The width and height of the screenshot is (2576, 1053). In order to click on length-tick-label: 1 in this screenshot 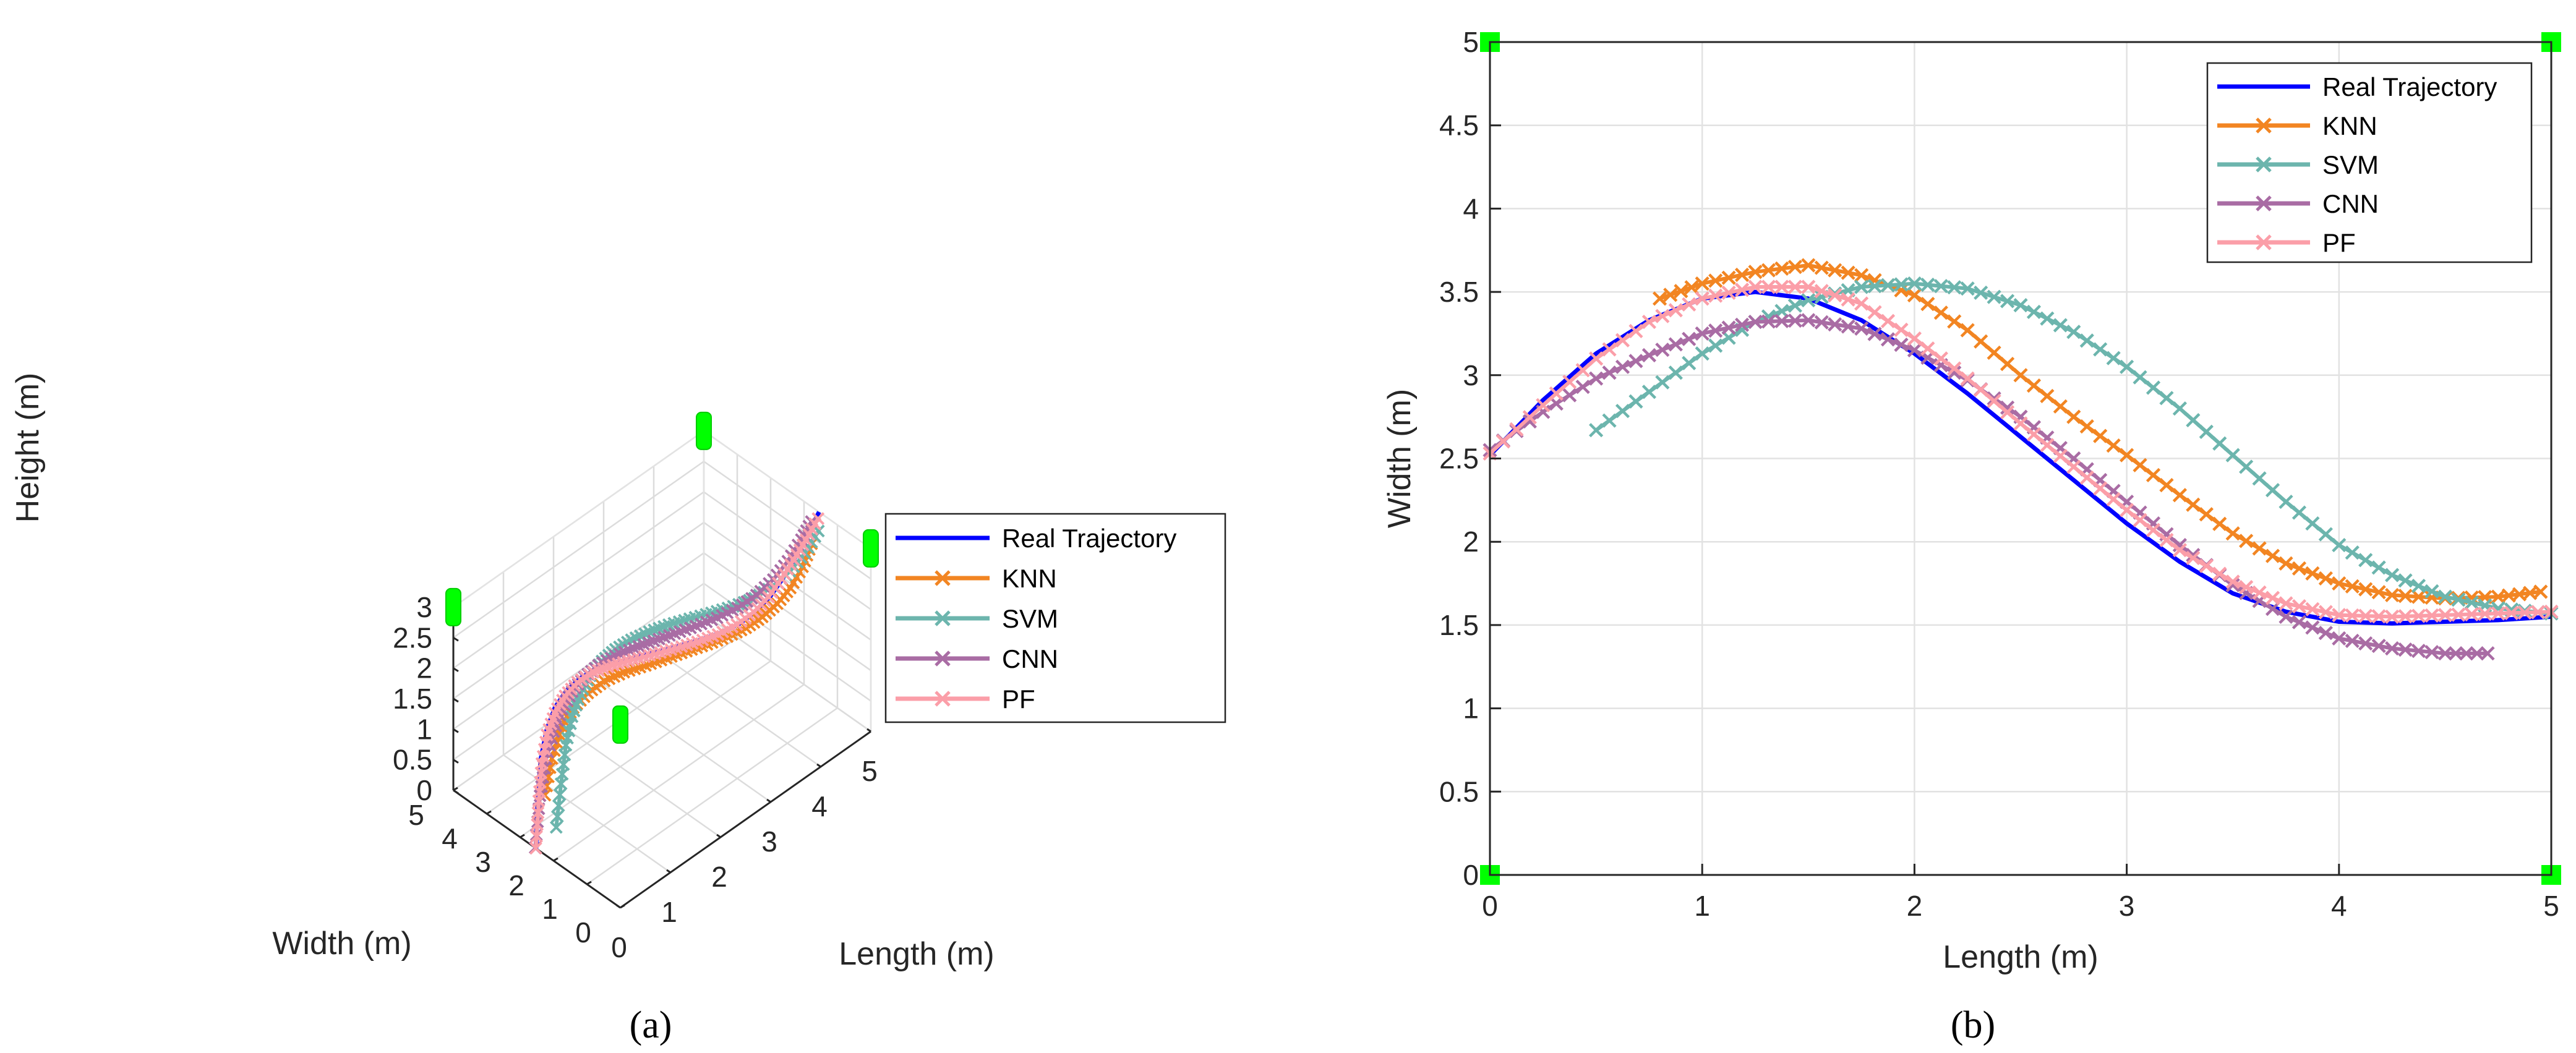, I will do `click(669, 912)`.